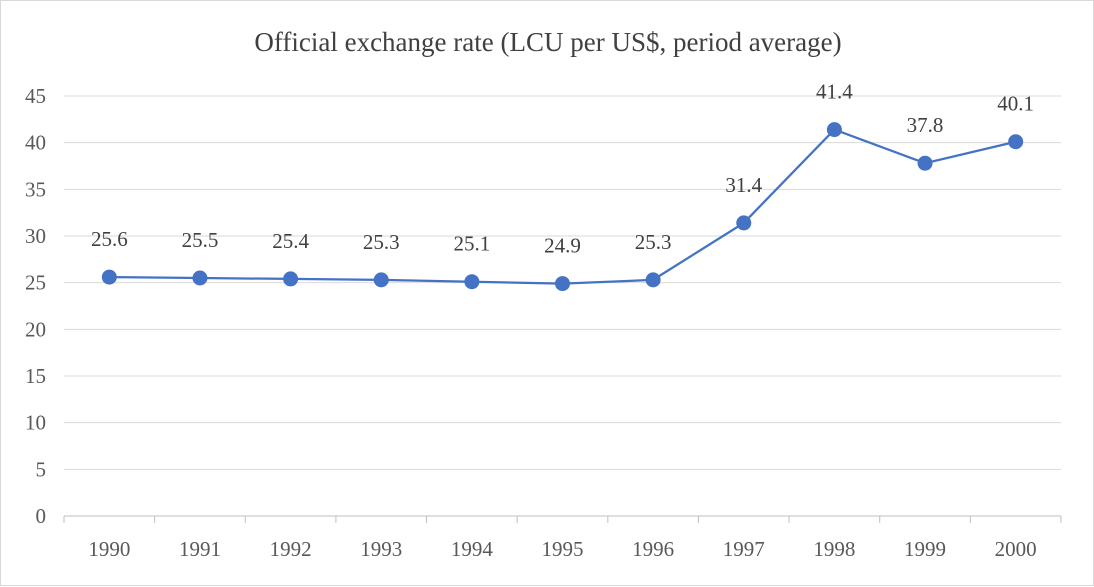 The height and width of the screenshot is (587, 1094). What do you see at coordinates (200, 240) in the screenshot?
I see `data-label-1991: 25.5` at bounding box center [200, 240].